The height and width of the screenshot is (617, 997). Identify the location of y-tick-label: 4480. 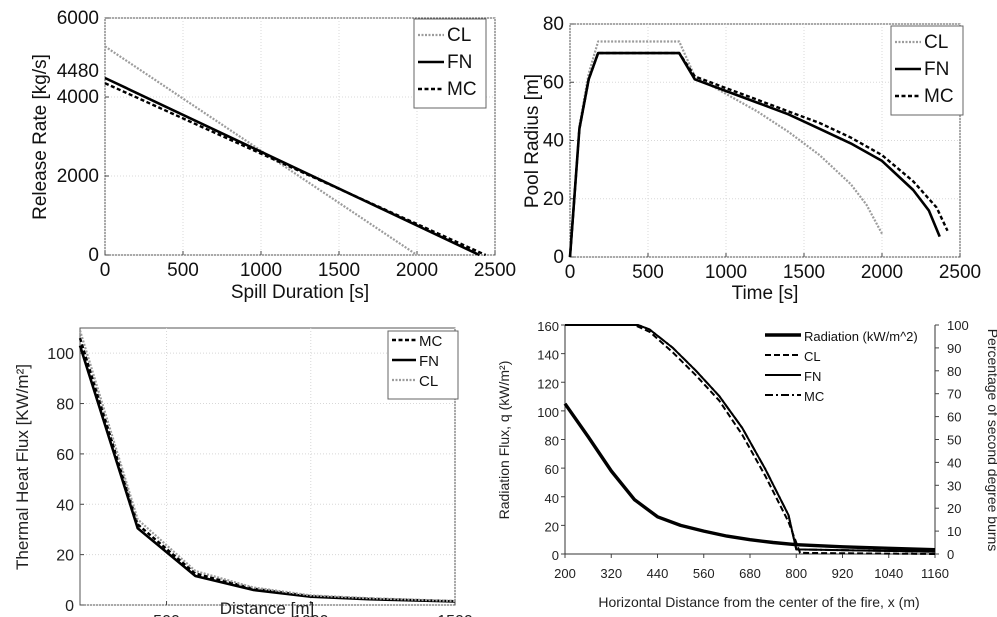
(78, 71).